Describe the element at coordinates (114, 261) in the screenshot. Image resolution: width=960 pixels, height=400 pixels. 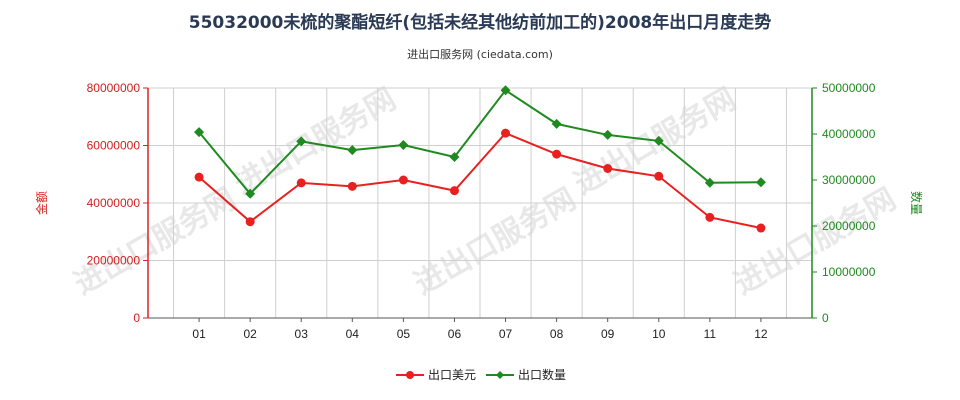
I see `y-left-tick-label: 20000000` at that location.